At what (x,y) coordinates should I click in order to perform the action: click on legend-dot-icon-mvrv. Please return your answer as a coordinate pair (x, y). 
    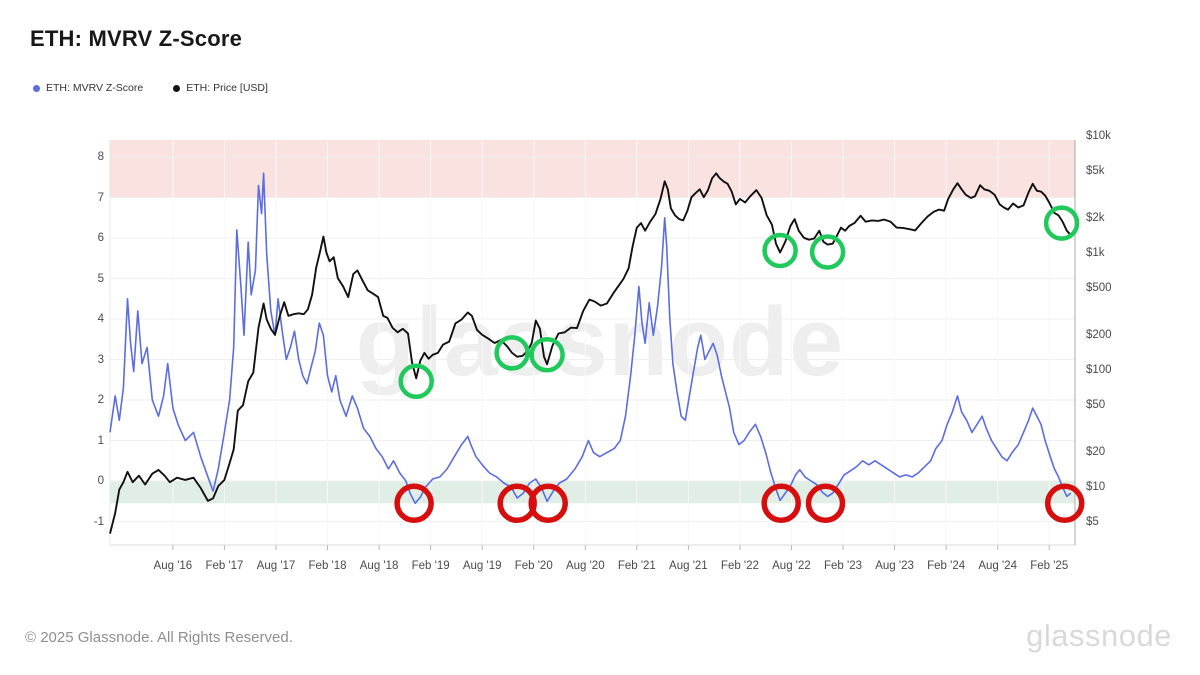
    Looking at the image, I should click on (36, 88).